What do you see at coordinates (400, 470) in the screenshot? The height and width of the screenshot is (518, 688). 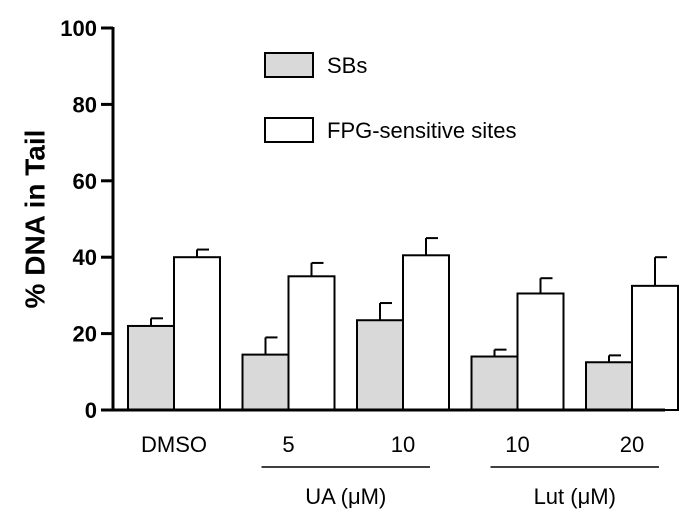 I see `x-labels-layer: DMSO 5 10 10 20 UA (μM) Lut (μM)` at bounding box center [400, 470].